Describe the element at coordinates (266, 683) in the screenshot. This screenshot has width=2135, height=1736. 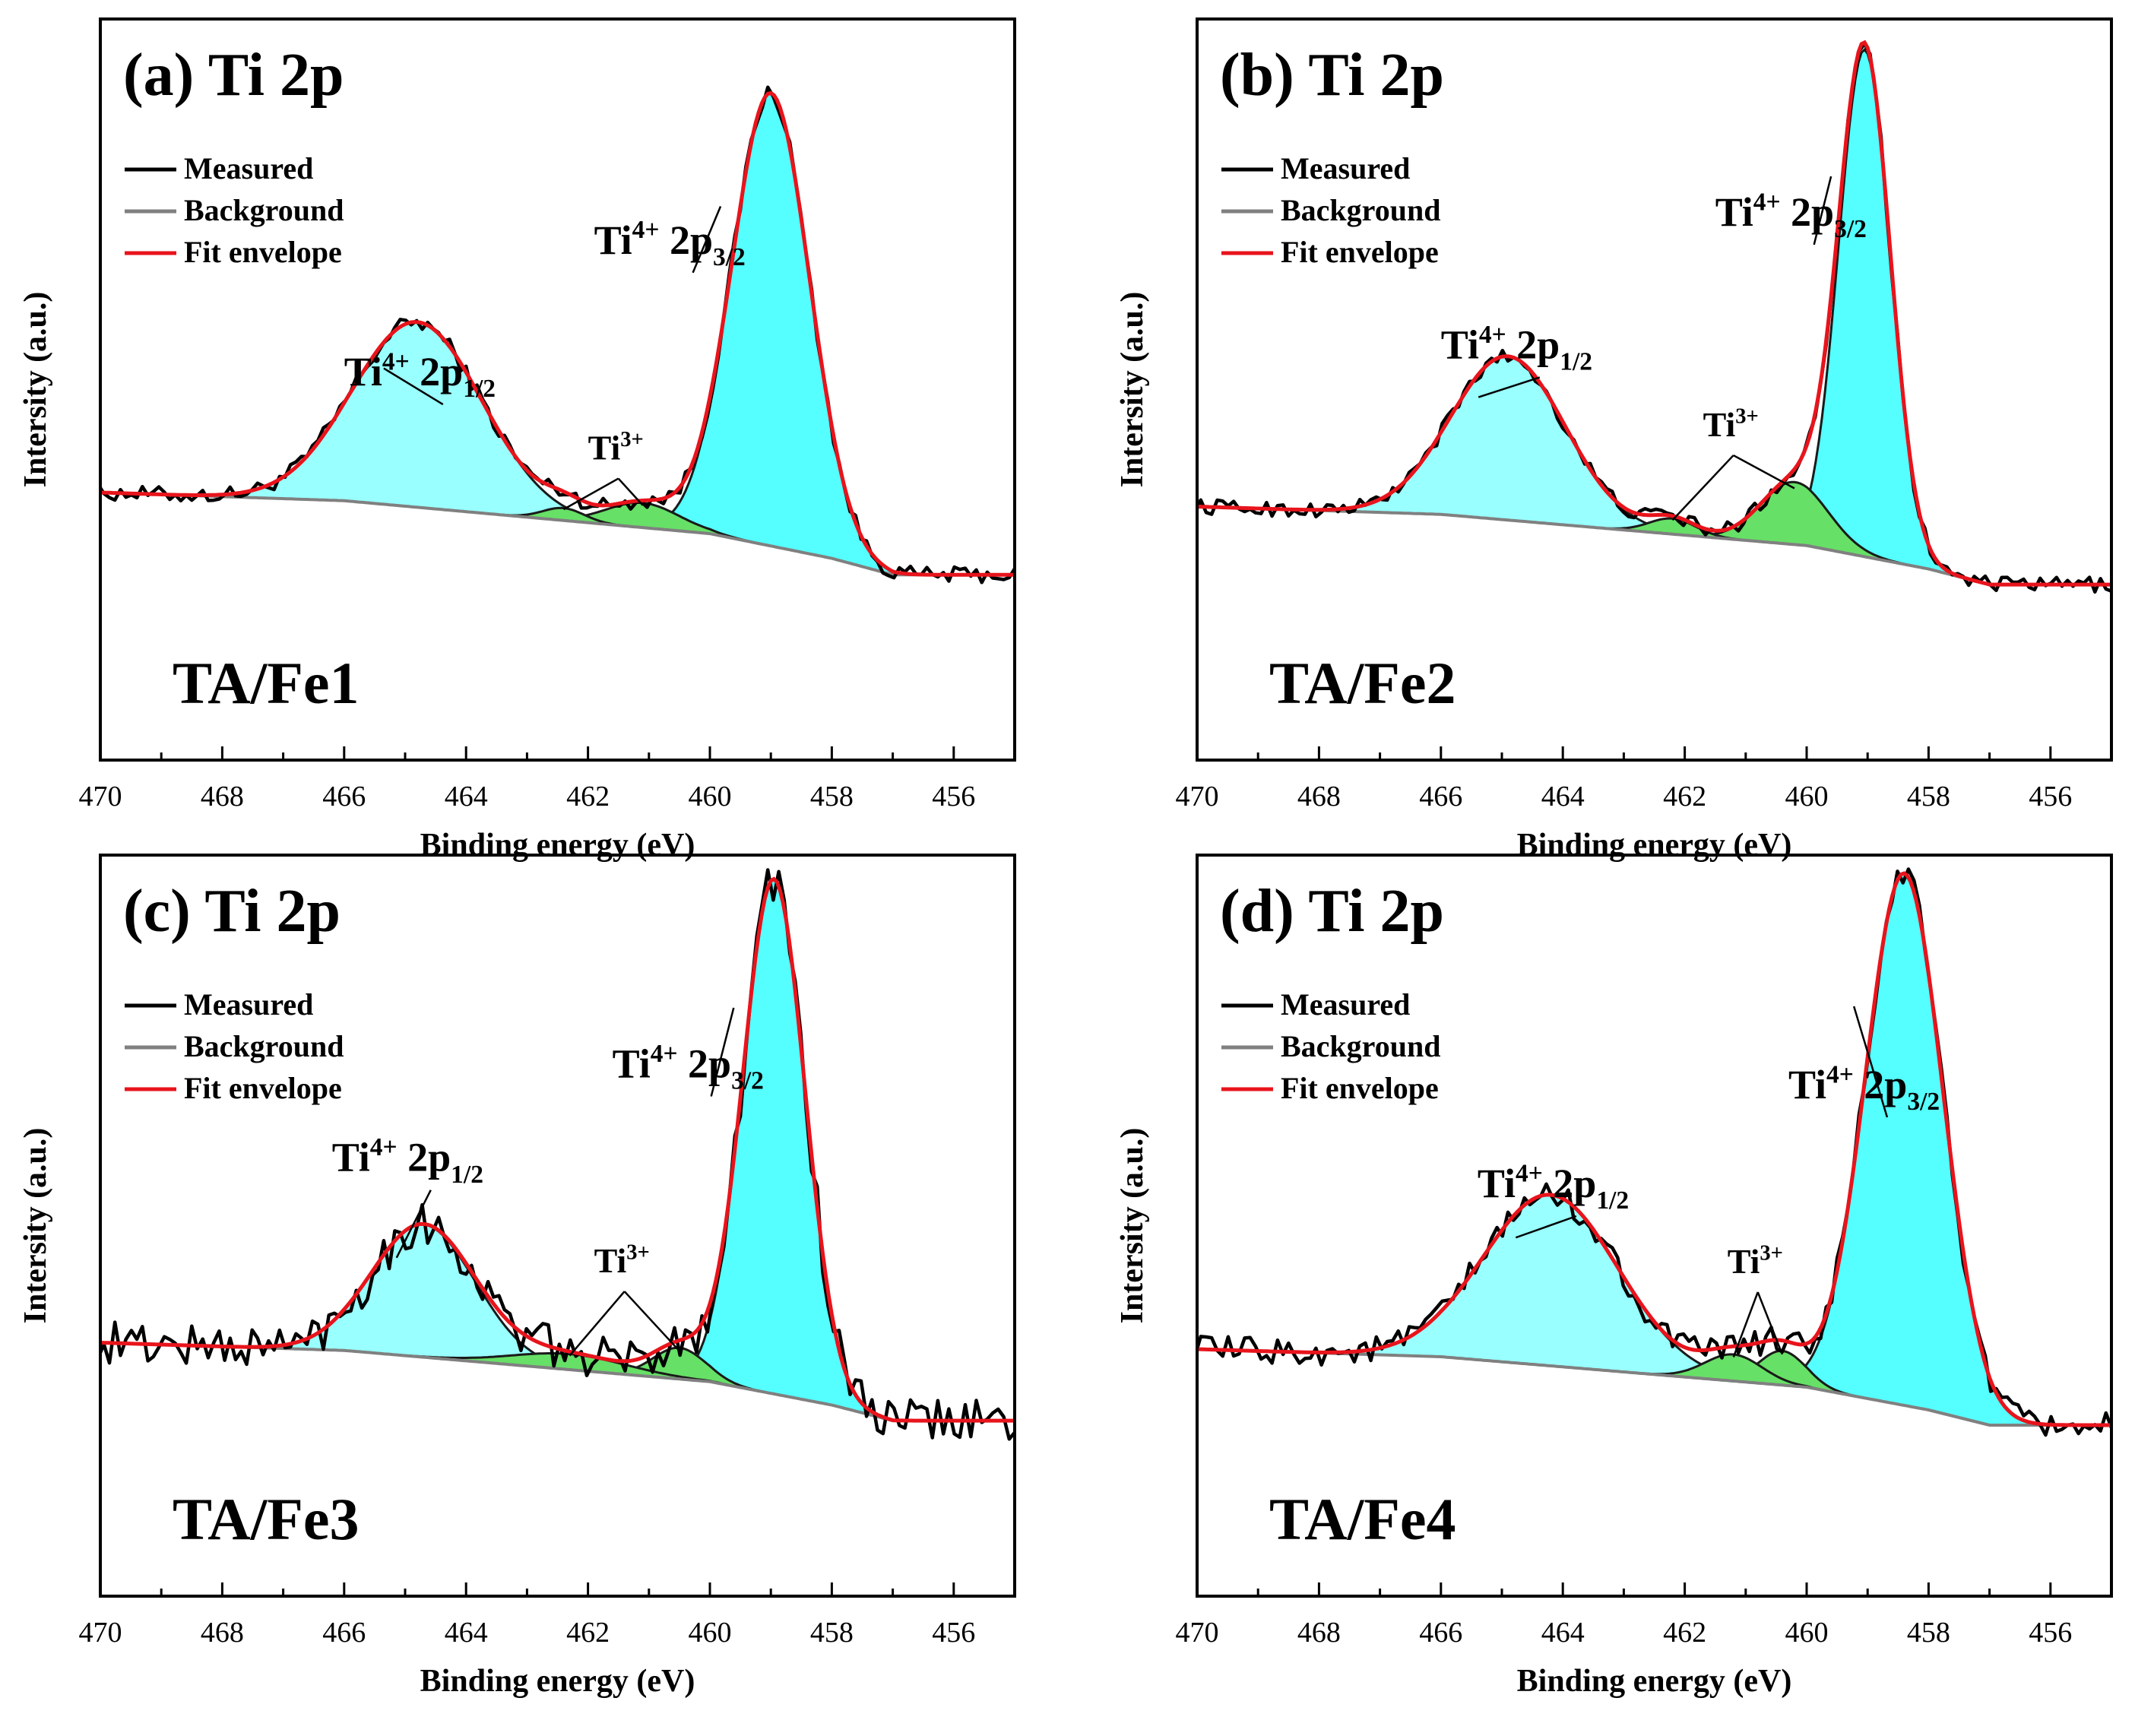
I see `sample-label: TA/Fe1` at that location.